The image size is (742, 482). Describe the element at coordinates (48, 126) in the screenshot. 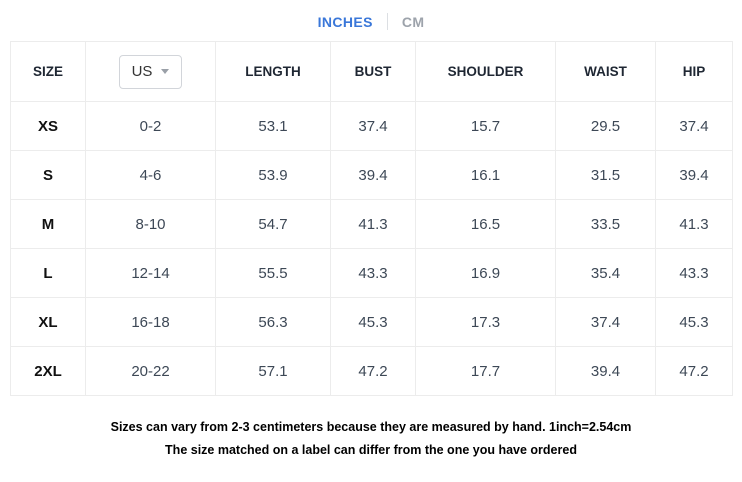

I see `cell-size: XS` at that location.